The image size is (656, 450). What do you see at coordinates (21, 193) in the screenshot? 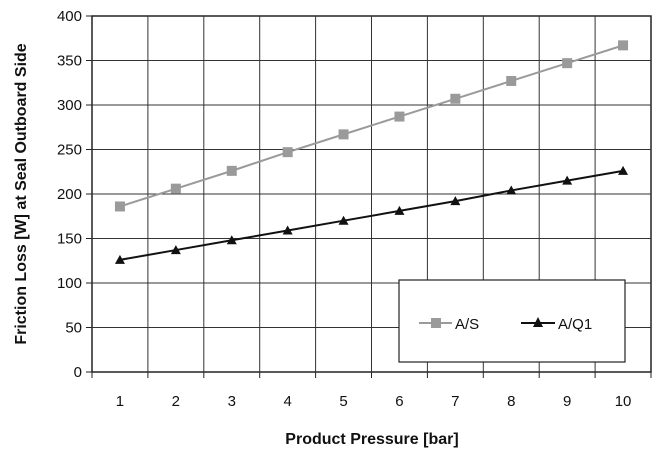
I see `y-axis-title: Friction Loss [W] at Seal Outboard Side` at bounding box center [21, 193].